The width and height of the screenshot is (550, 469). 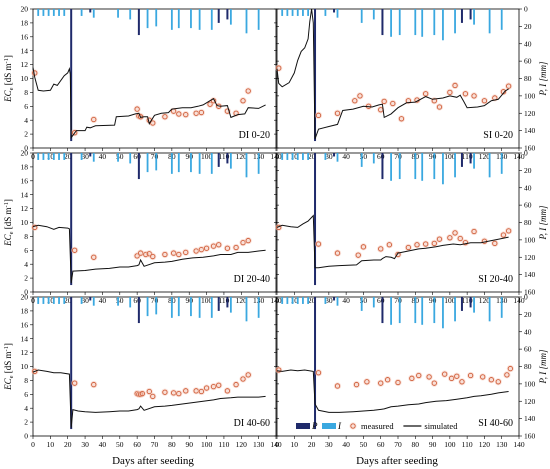 I want to click on simulated-line, so click(x=149, y=103).